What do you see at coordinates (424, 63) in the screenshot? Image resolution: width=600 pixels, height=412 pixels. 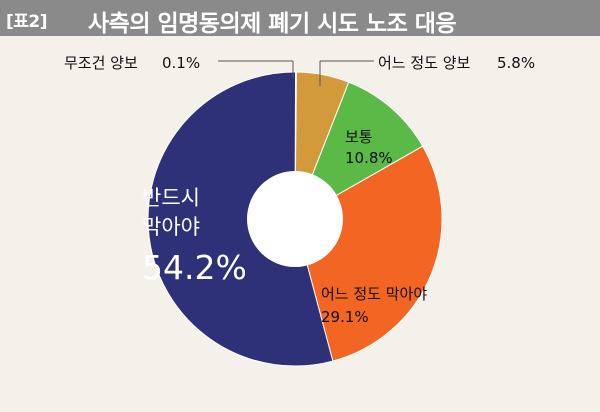 I see `label-somewhat-concede: 어느 정도 양보` at bounding box center [424, 63].